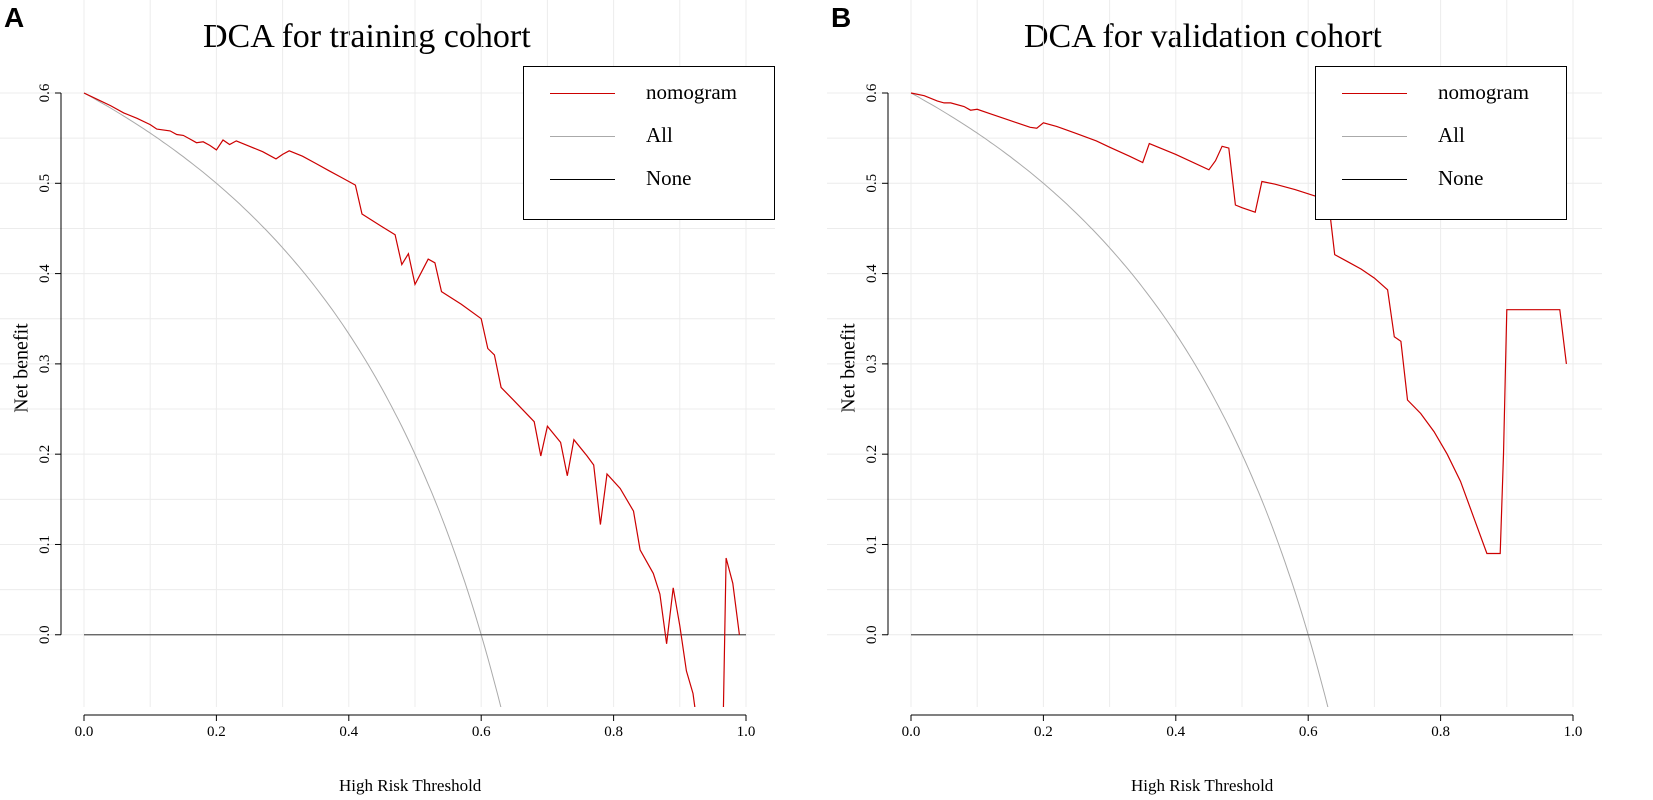 This screenshot has height=800, width=1653. I want to click on panel-letter: A, so click(14, 17).